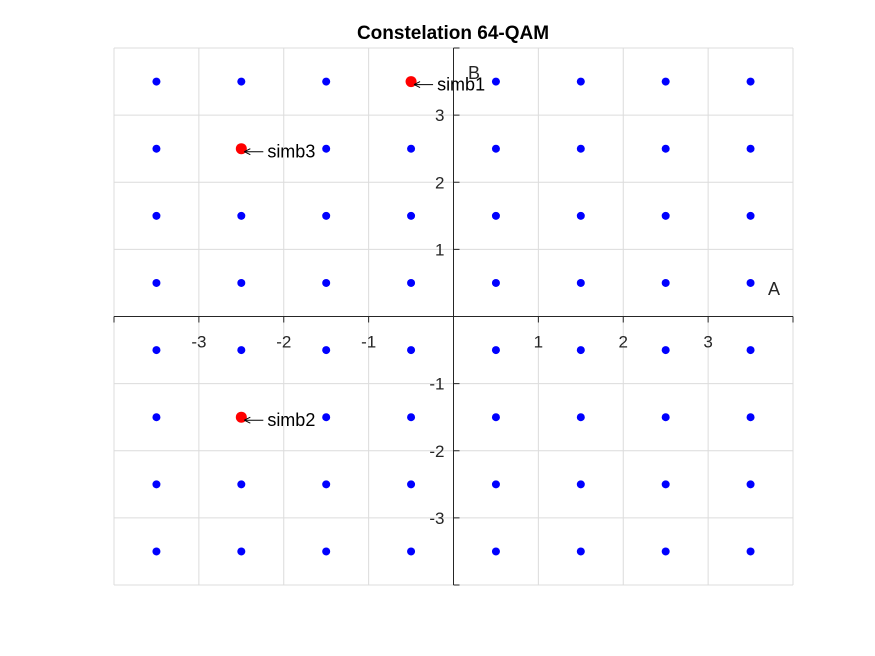 This screenshot has width=875, height=656. I want to click on y-tick-label: 2, so click(439, 182).